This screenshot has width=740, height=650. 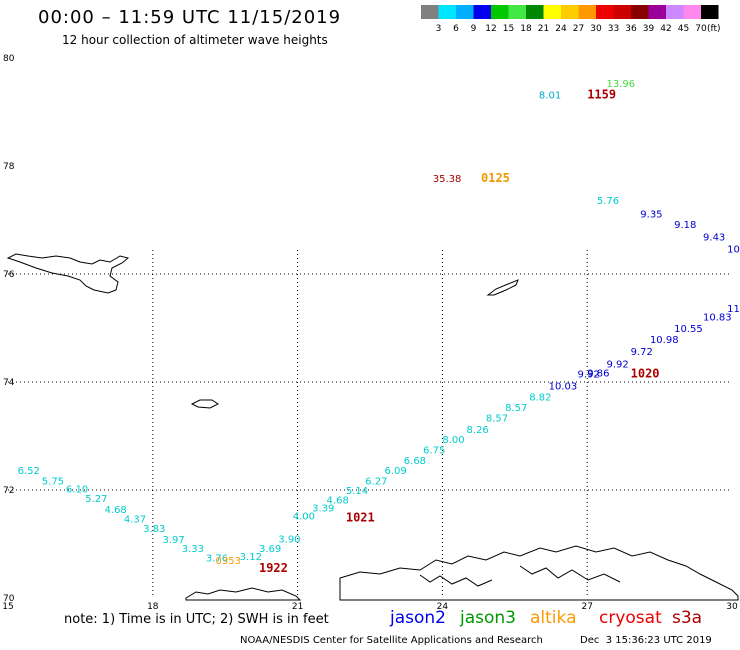 What do you see at coordinates (646, 640) in the screenshot?
I see `credit-date: Dec 3 15:36:23 UTC 2019` at bounding box center [646, 640].